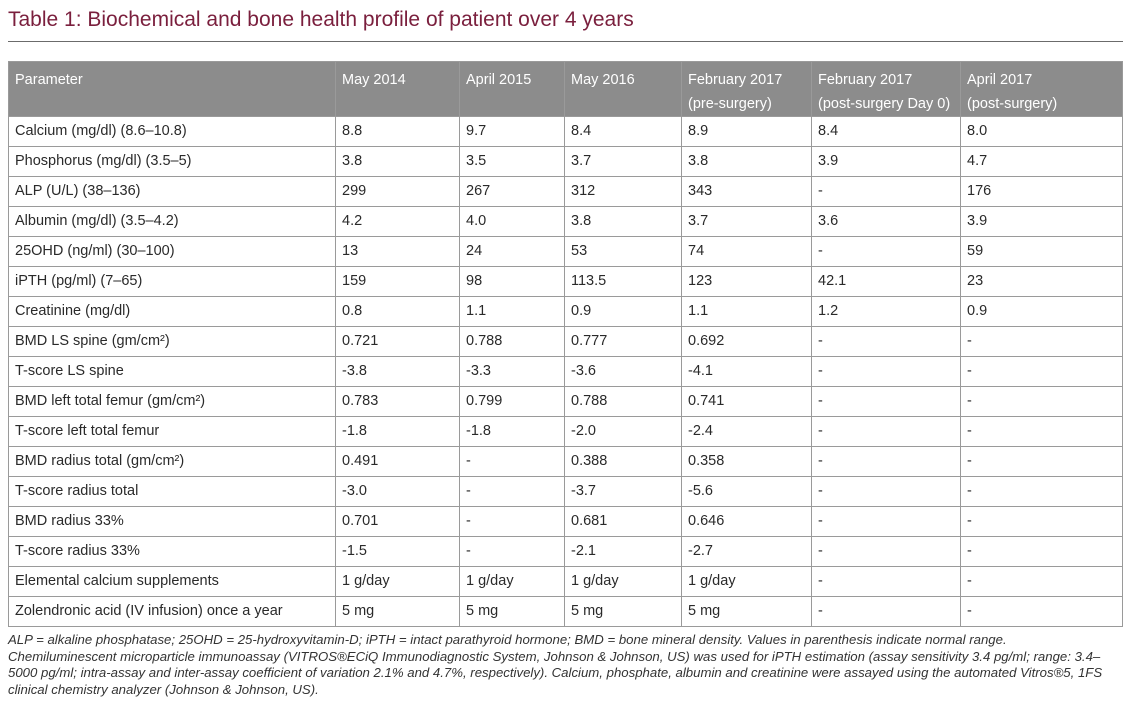 This screenshot has height=708, width=1132. I want to click on value-cell: 8.9, so click(746, 131).